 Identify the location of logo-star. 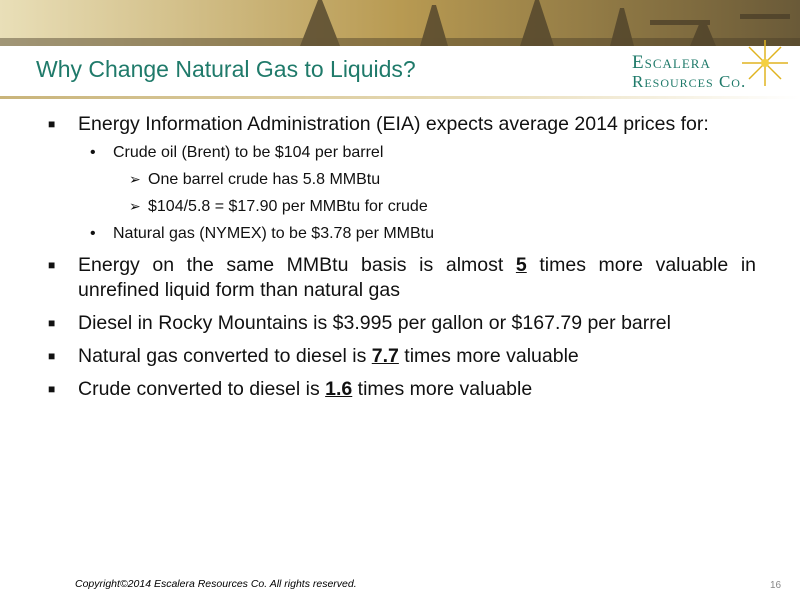
(765, 63).